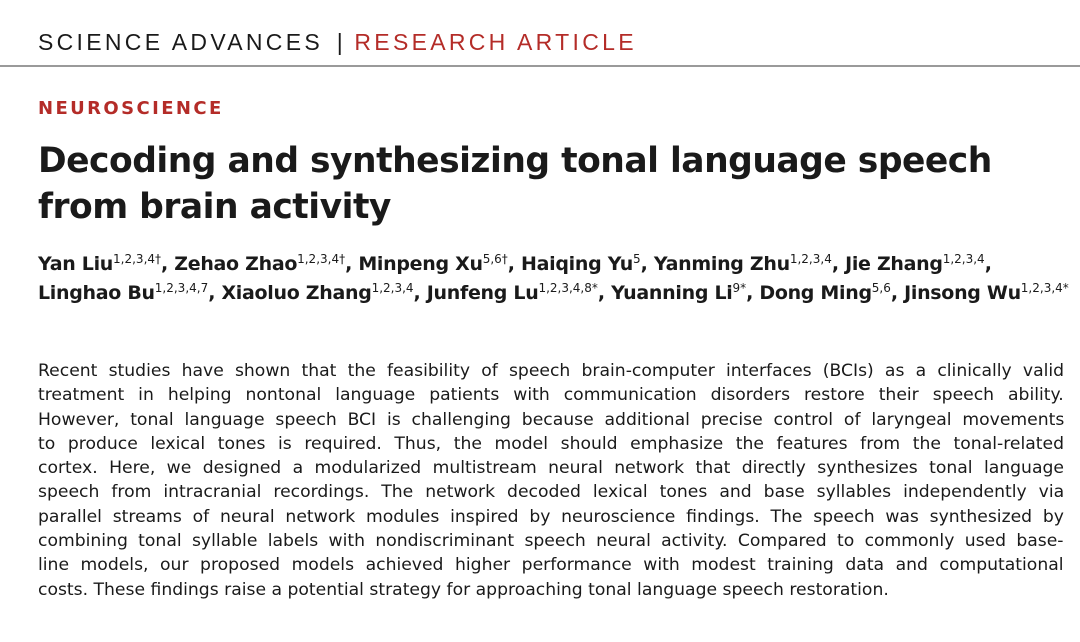 The height and width of the screenshot is (642, 1080). Describe the element at coordinates (739, 288) in the screenshot. I see `author-affiliation: 9*` at that location.